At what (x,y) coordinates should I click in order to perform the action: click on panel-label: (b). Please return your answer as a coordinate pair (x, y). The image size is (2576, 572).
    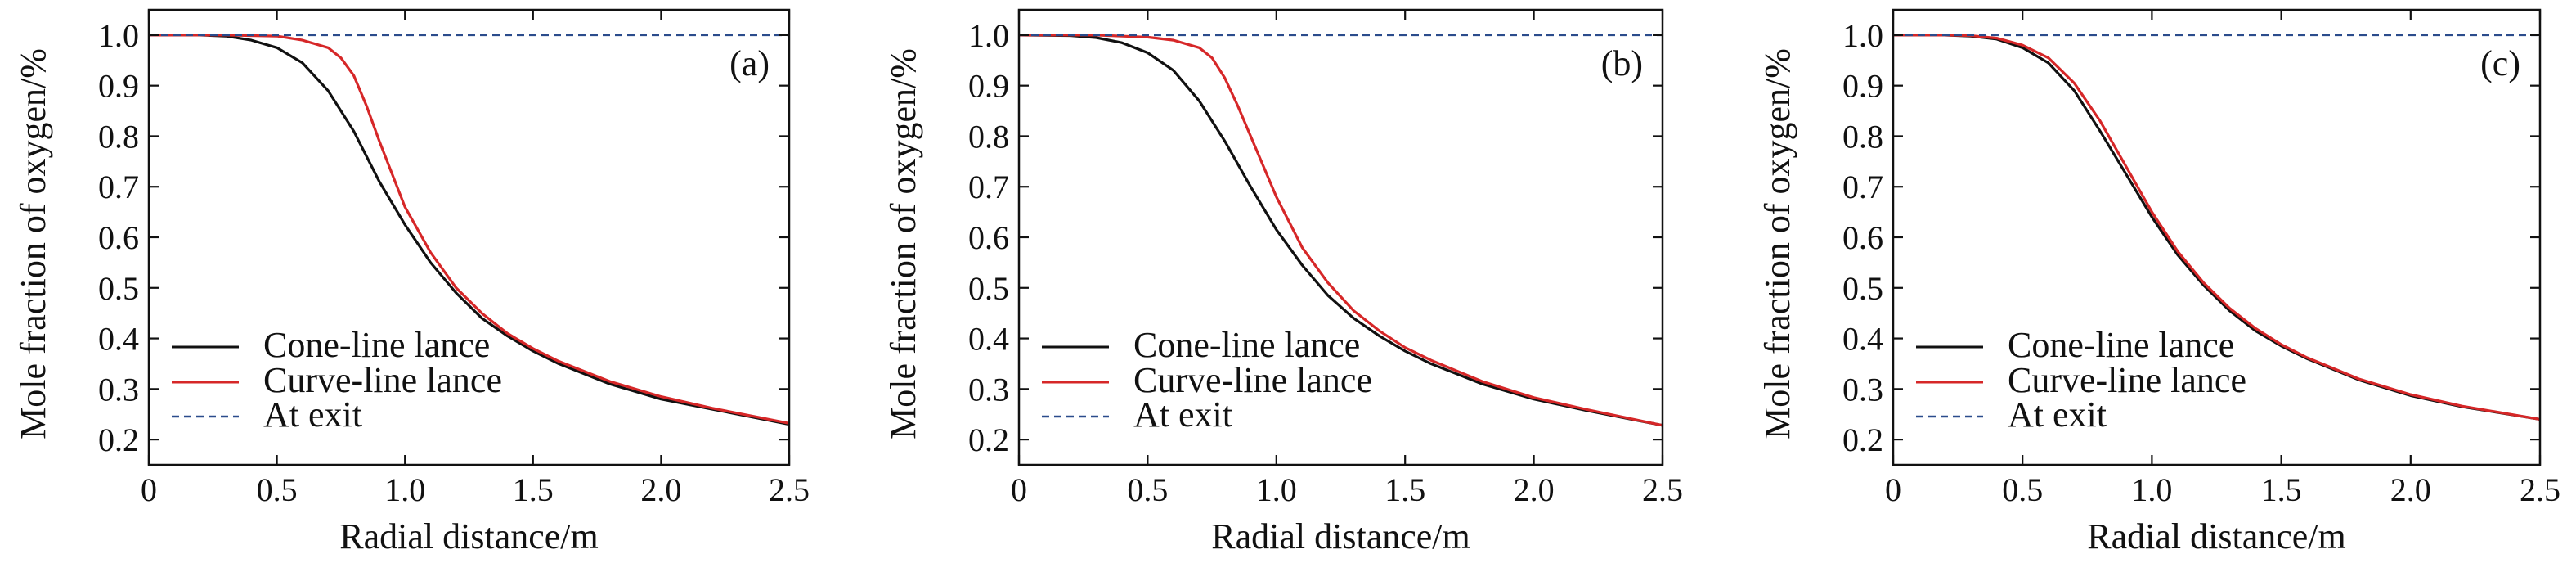
    Looking at the image, I should click on (1622, 63).